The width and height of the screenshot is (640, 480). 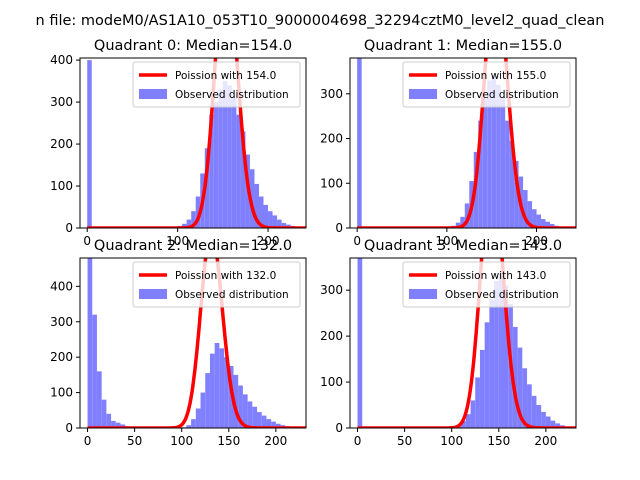 I want to click on chart-title: Quadrant 3: Median=143.0, so click(x=463, y=246).